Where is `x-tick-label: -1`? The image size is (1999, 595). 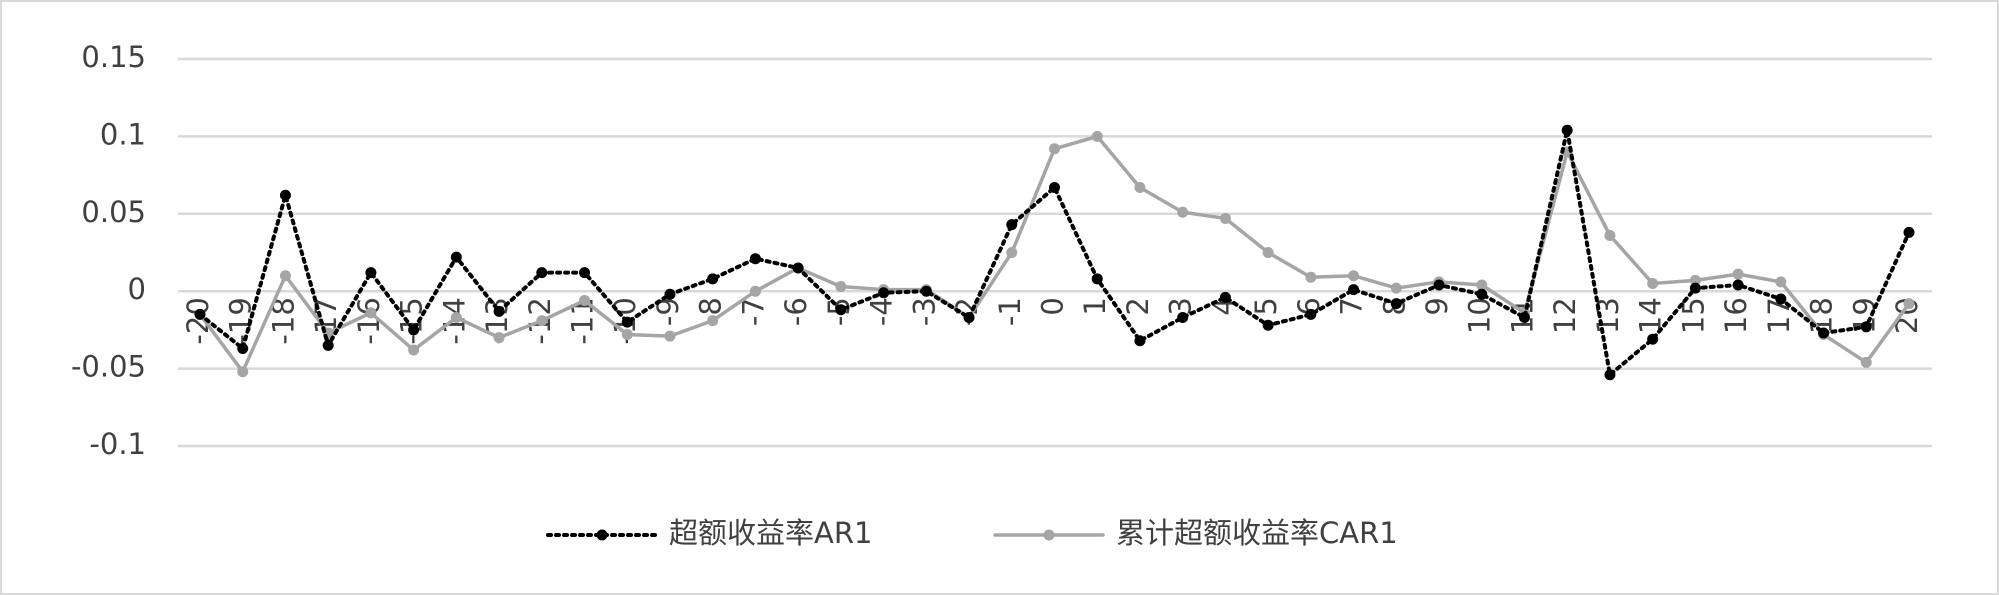
x-tick-label: -1 is located at coordinates (1010, 311).